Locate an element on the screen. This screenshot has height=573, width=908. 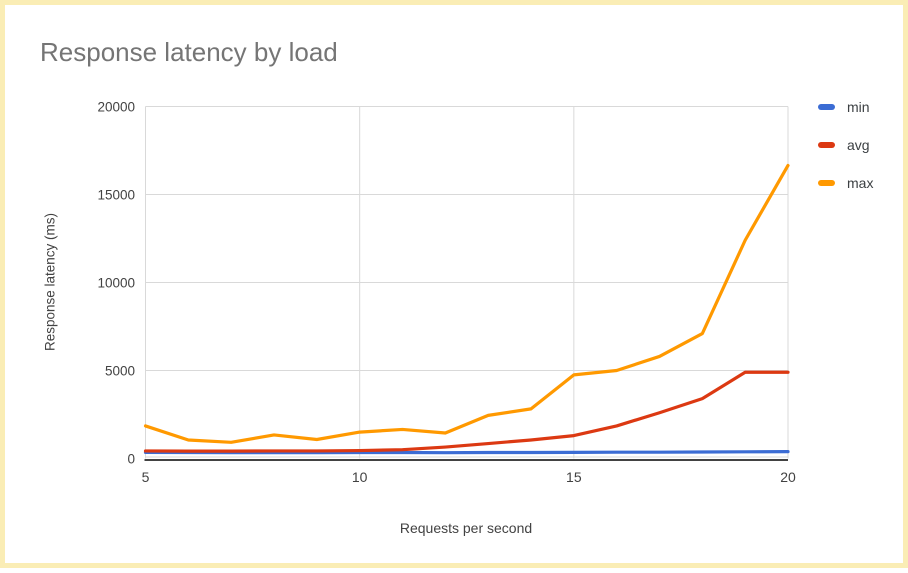
y-tick-label: 0 is located at coordinates (131, 459).